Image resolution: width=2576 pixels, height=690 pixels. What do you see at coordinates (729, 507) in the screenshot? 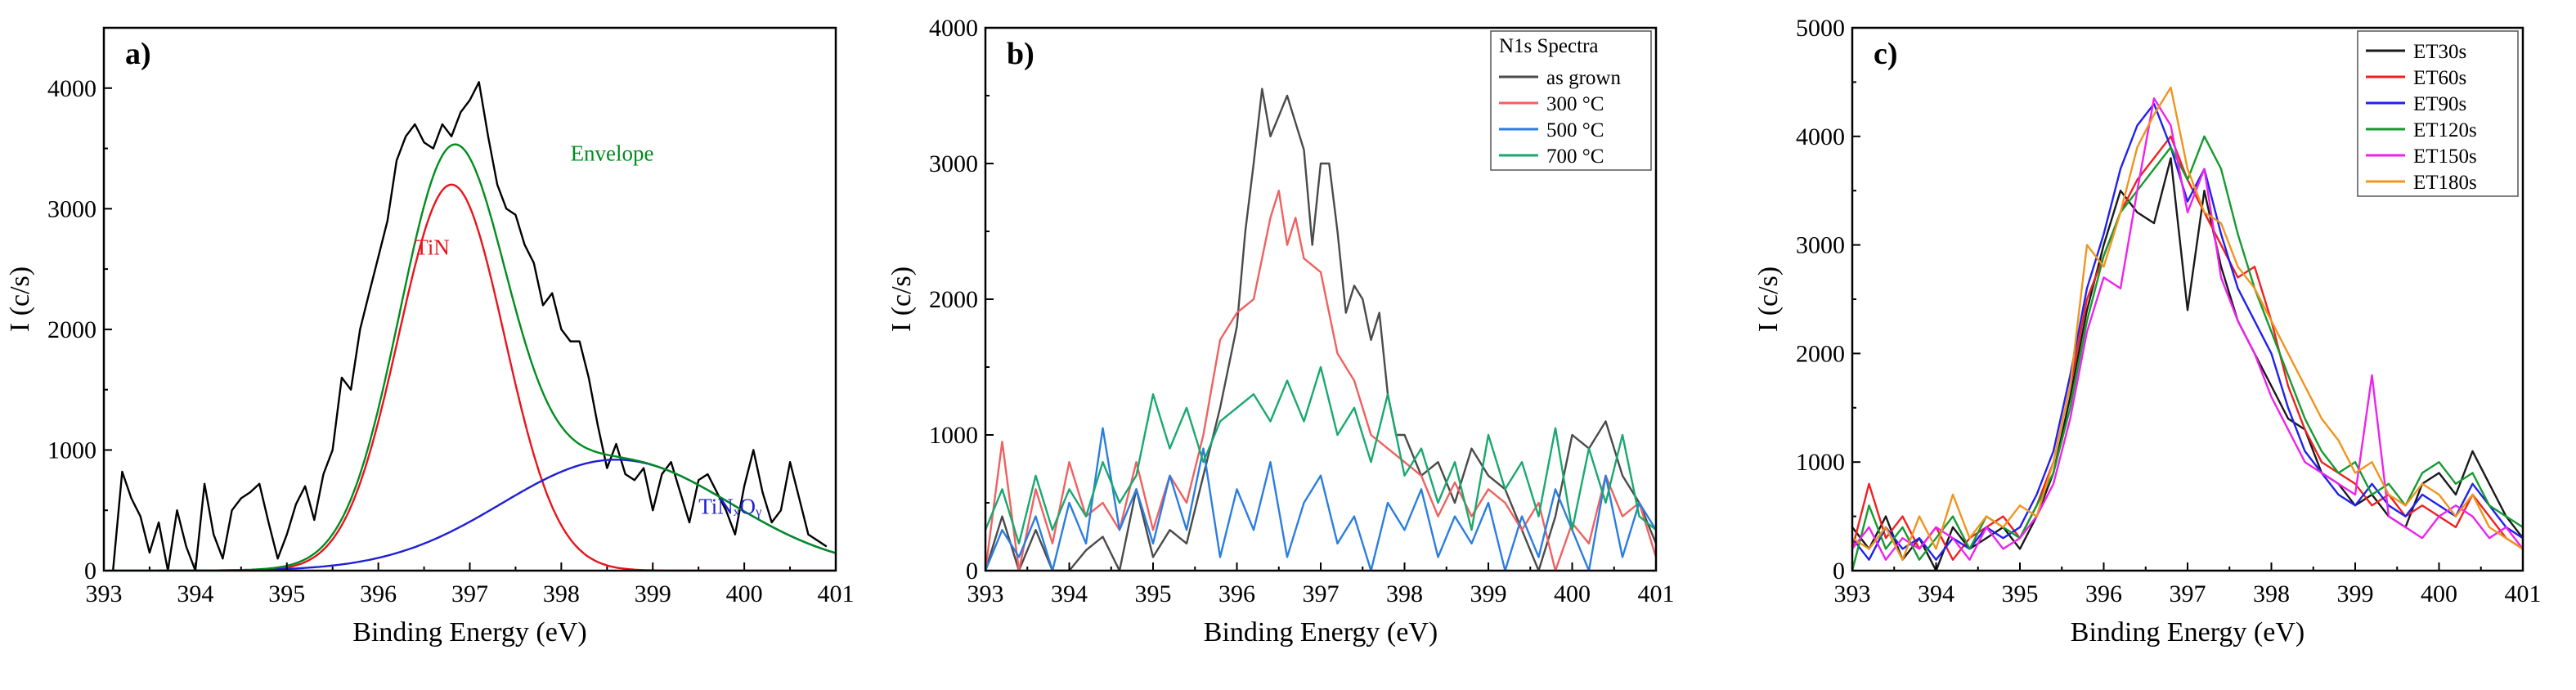
I see `annotation-tin-o: TiNₓOᵧ` at bounding box center [729, 507].